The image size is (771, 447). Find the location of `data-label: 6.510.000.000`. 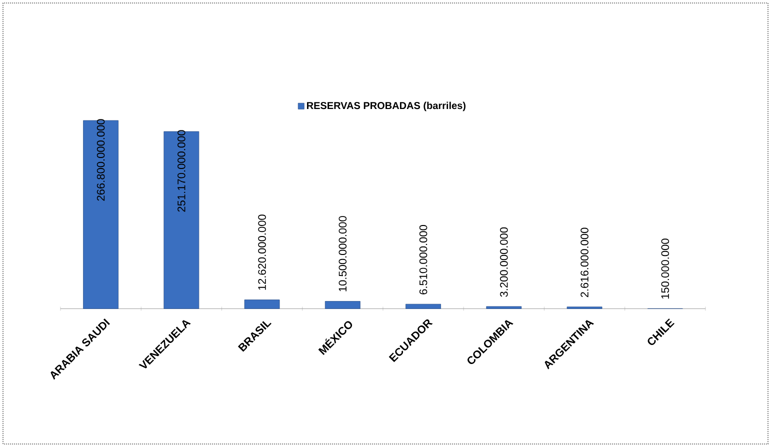

data-label: 6.510.000.000 is located at coordinates (423, 259).